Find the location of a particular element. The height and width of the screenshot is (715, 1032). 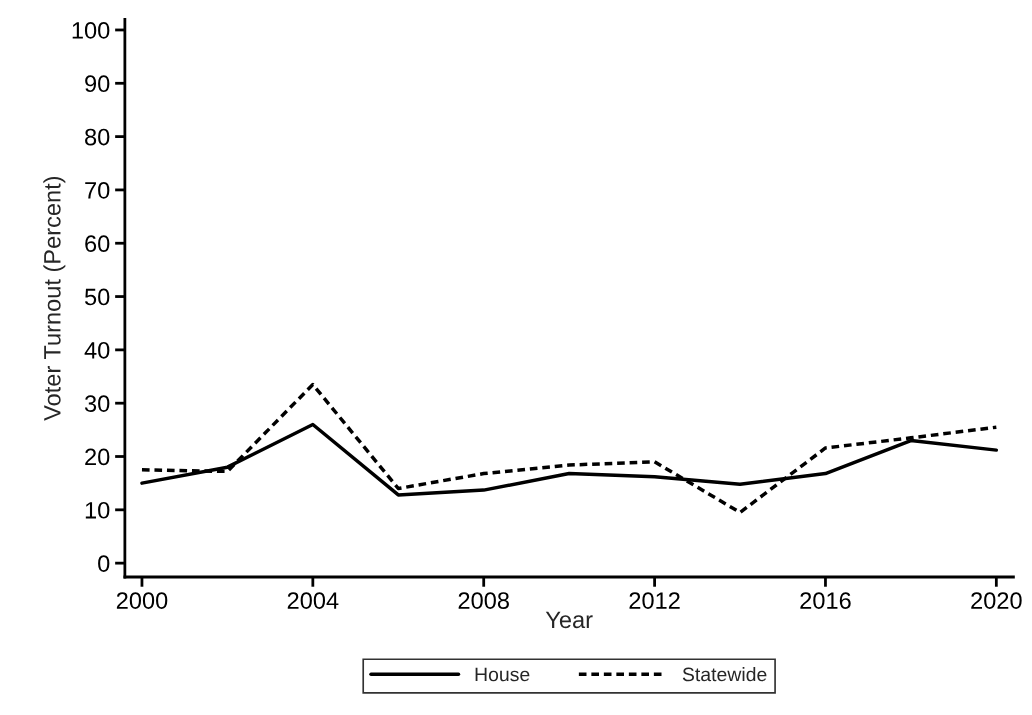

legend-label: House is located at coordinates (502, 674).